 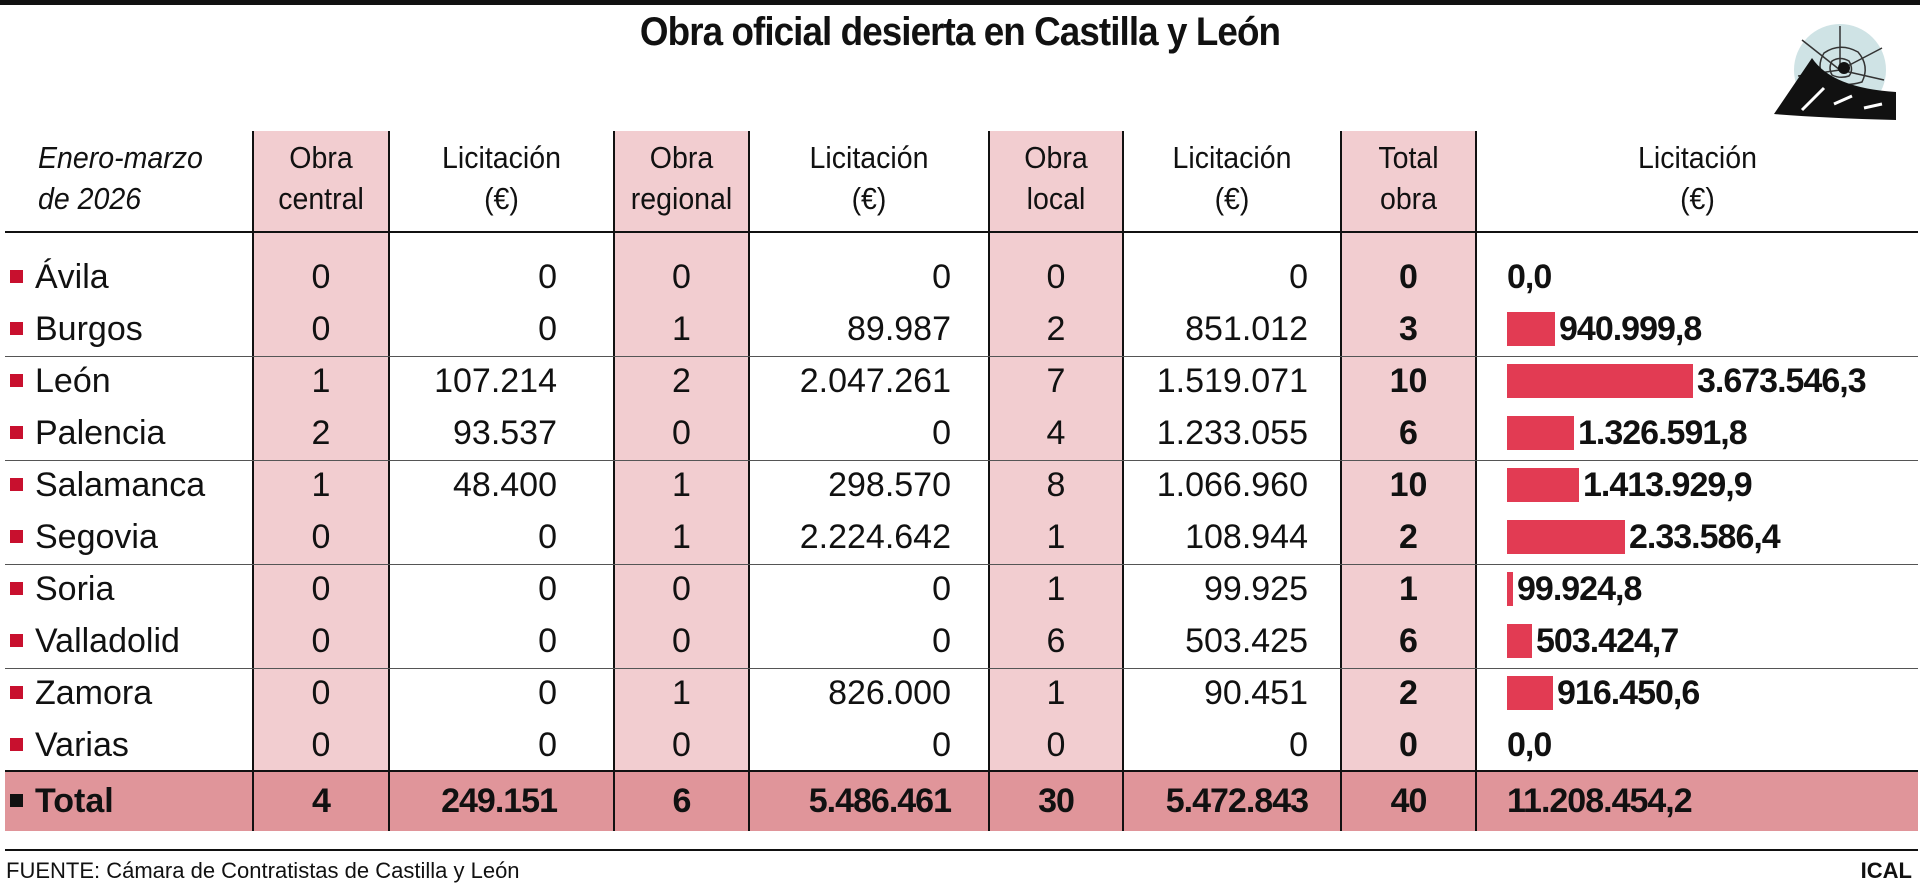 What do you see at coordinates (505, 485) in the screenshot?
I see `cell-lic-central: 48.400` at bounding box center [505, 485].